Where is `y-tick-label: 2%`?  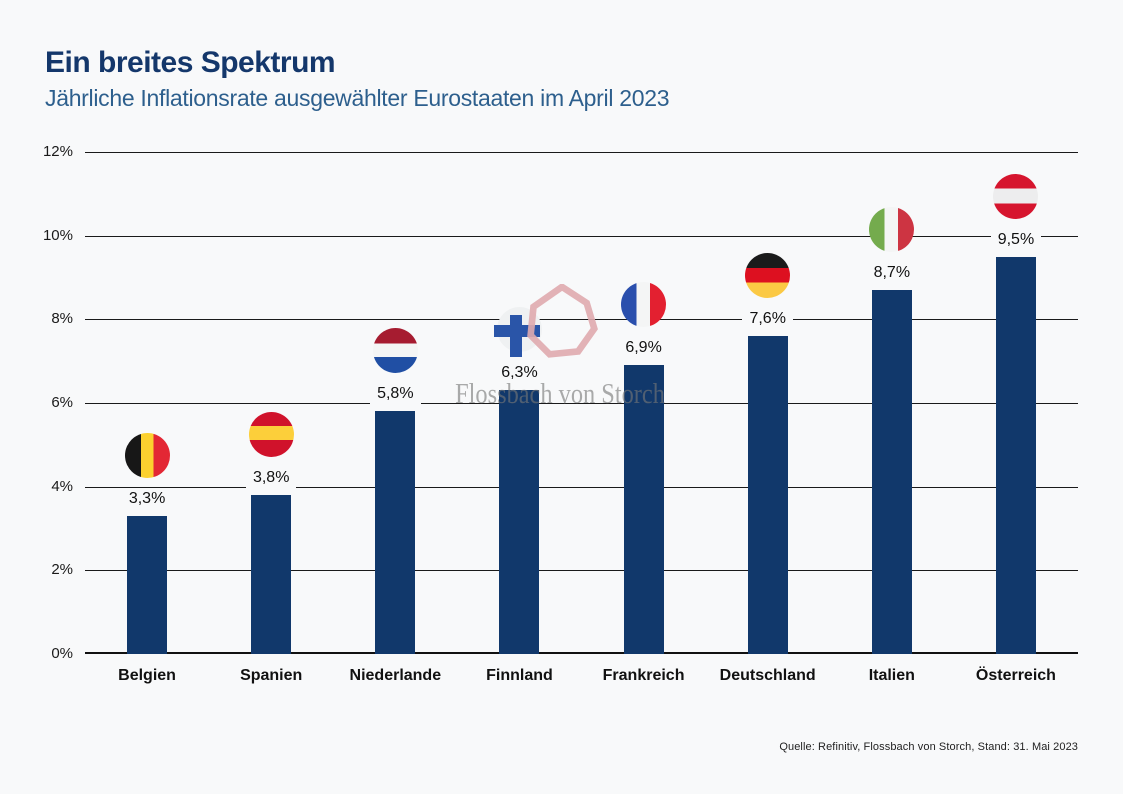 y-tick-label: 2% is located at coordinates (62, 570).